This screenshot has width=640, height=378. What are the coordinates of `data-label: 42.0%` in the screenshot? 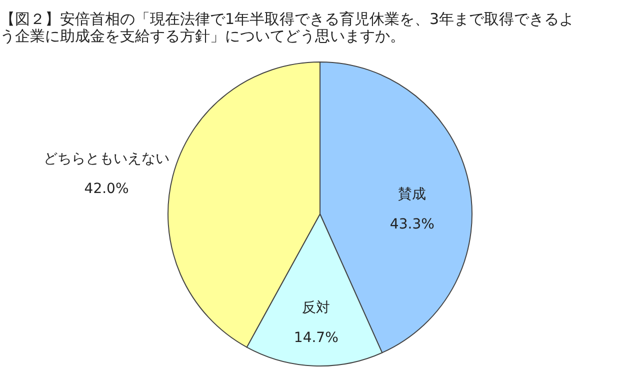 It's located at (106, 189).